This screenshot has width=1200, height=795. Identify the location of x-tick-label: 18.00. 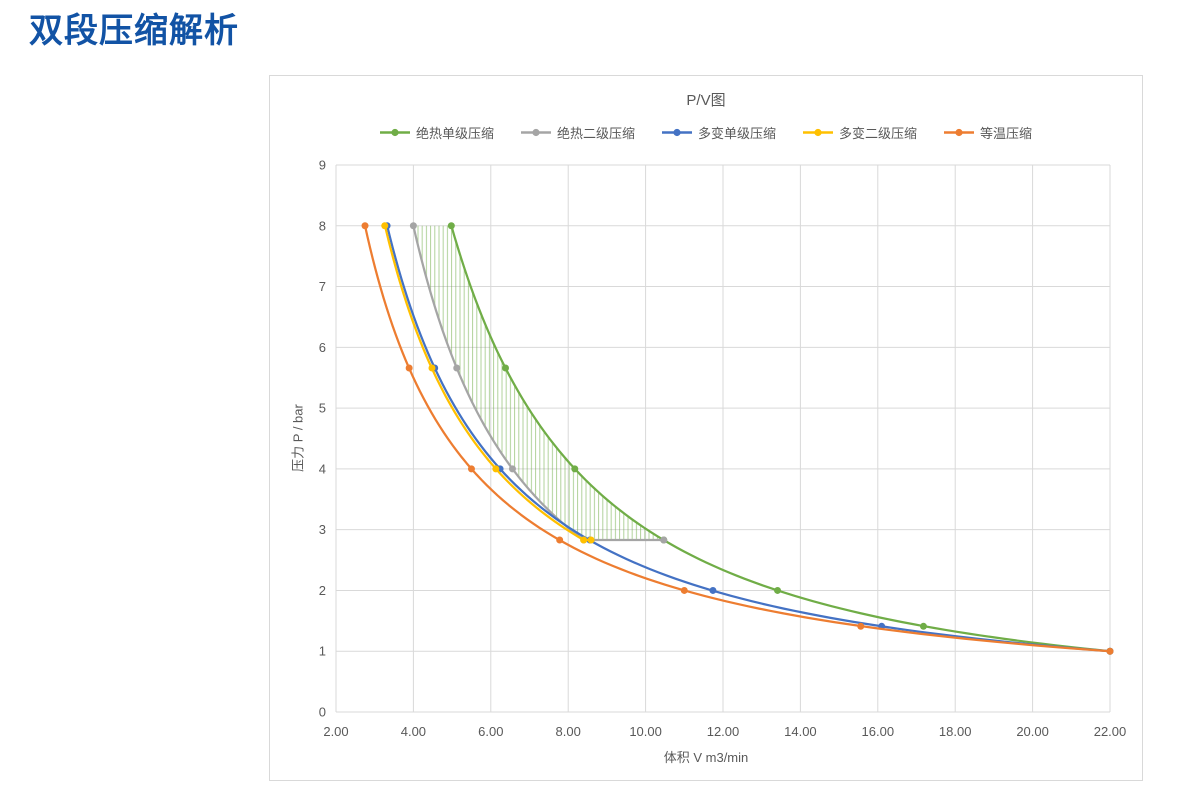
(955, 731).